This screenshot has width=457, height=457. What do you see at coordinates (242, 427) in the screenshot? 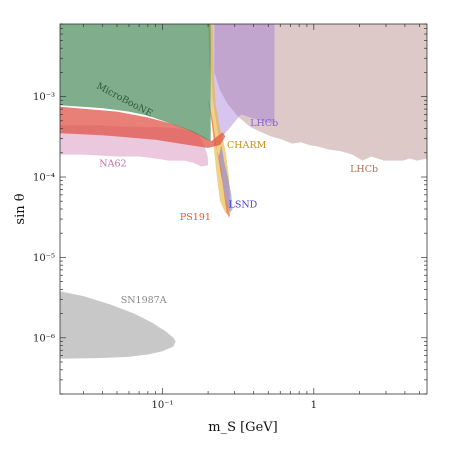
I see `x-axis-label: m_S [GeV]` at bounding box center [242, 427].